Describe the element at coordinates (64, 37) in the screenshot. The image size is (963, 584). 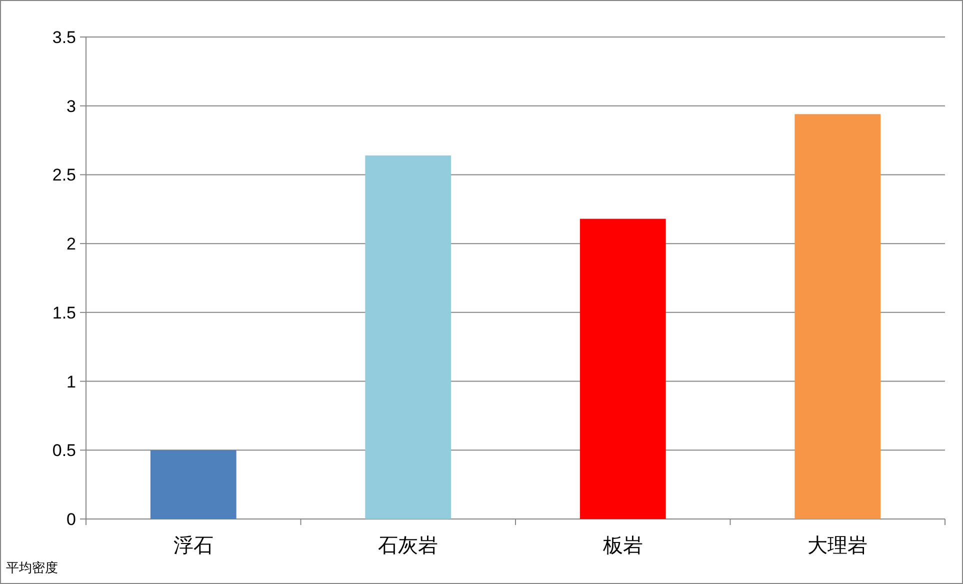
I see `y-tick-label: 3.5` at that location.